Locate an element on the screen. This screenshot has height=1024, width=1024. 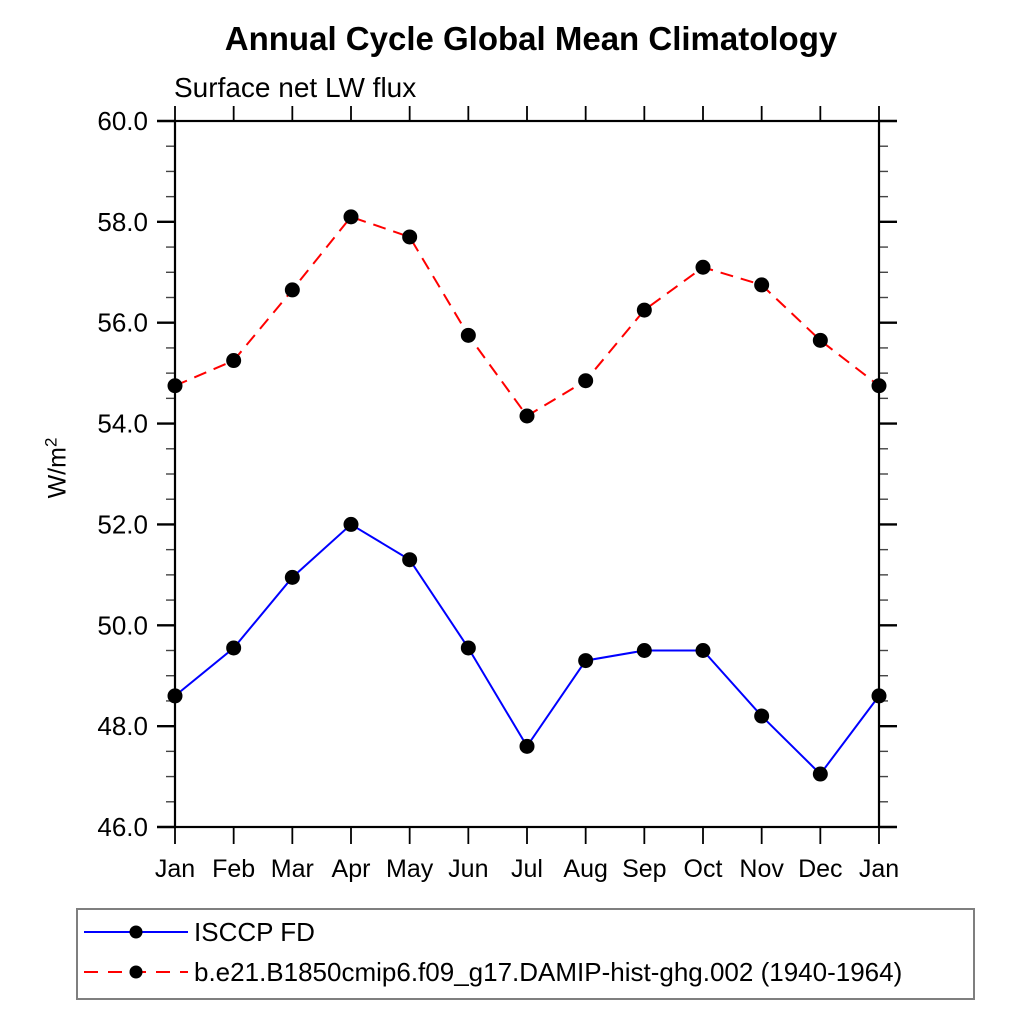
legend-label-series-0: ISCCP FD is located at coordinates (254, 931).